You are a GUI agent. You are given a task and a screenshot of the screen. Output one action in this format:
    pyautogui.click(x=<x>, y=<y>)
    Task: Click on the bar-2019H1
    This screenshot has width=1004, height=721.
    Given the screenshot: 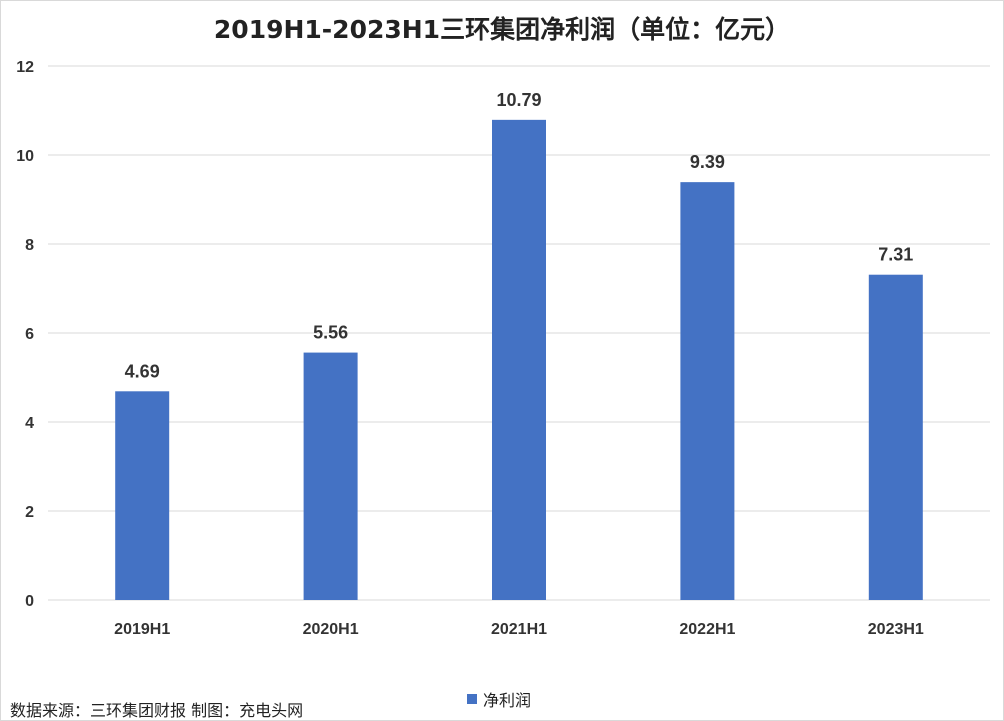 What is the action you would take?
    pyautogui.click(x=142, y=495)
    